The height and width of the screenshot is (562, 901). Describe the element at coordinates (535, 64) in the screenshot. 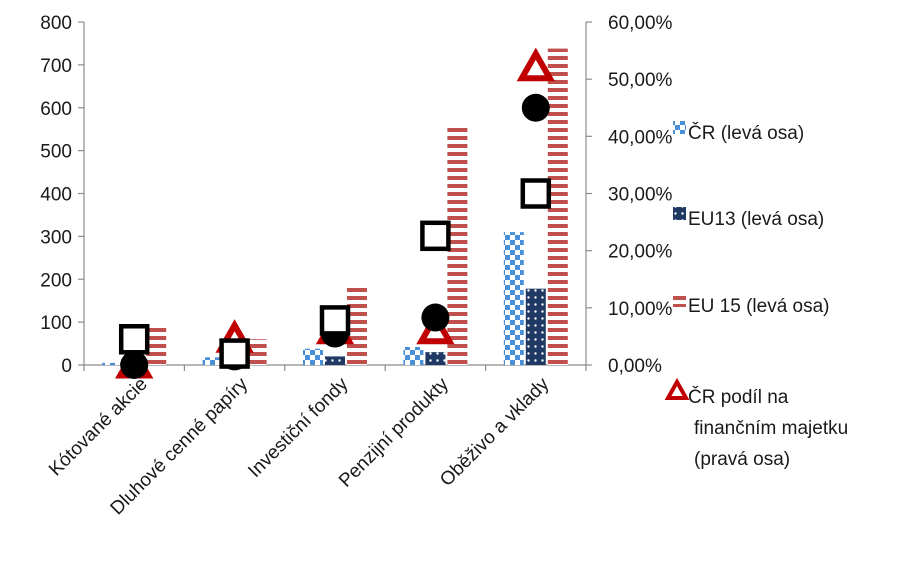

I see `triangle-marker` at that location.